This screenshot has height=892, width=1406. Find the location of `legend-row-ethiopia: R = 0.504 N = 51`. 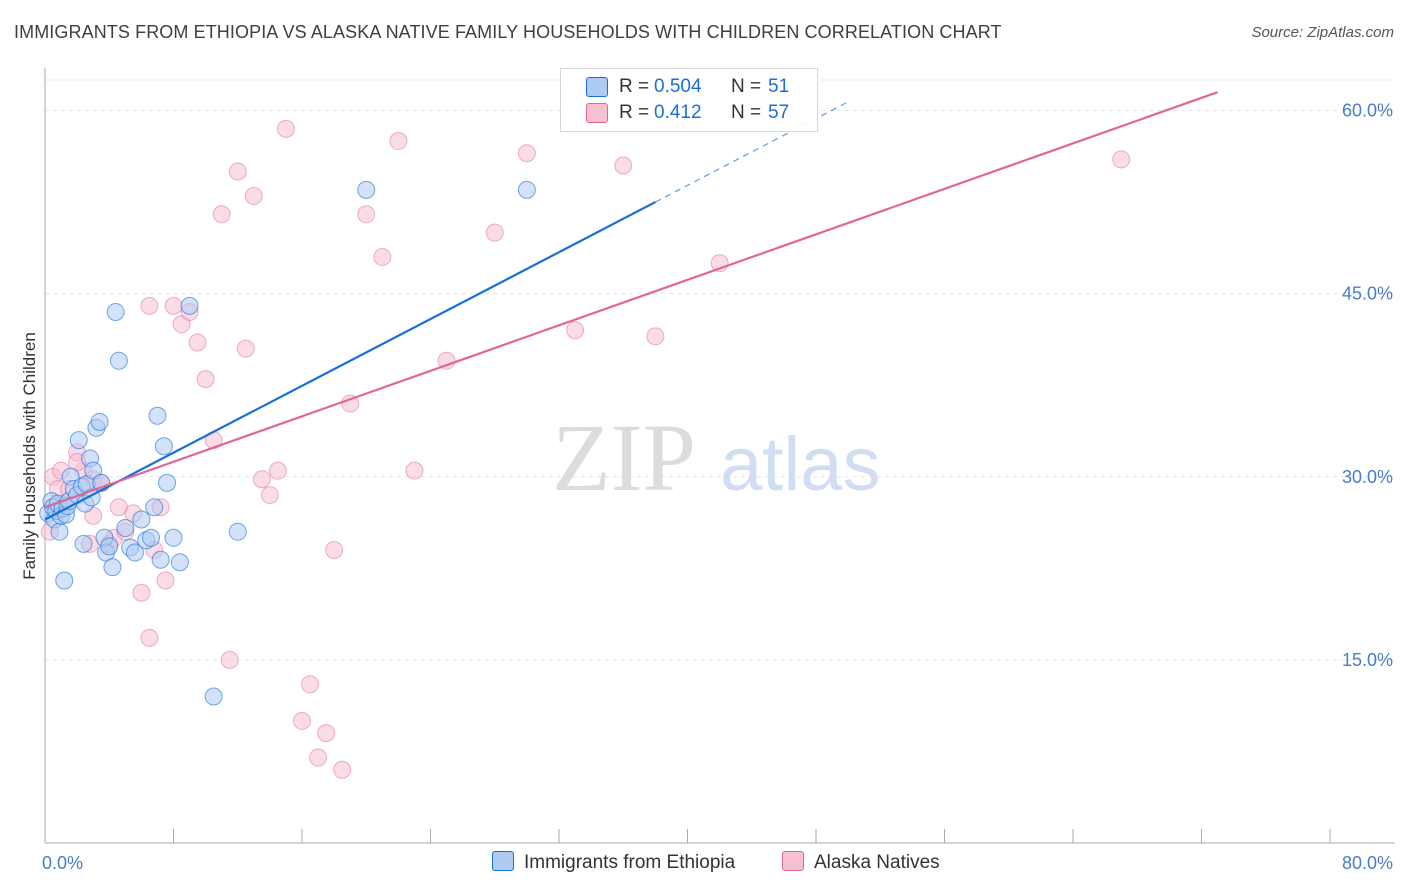

legend-row-ethiopia: R = 0.504 N = 51 is located at coordinates (689, 87).